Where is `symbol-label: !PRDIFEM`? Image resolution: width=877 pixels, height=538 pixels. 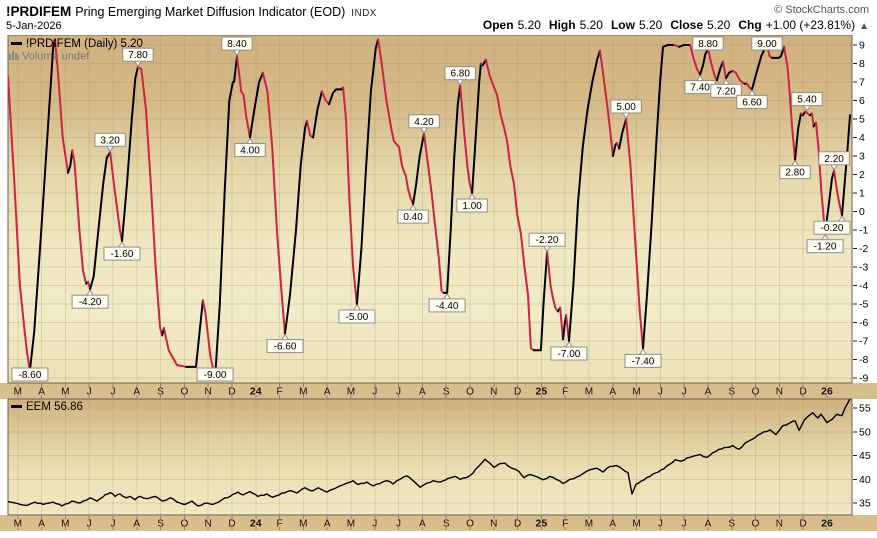 symbol-label: !PRDIFEM is located at coordinates (39, 11).